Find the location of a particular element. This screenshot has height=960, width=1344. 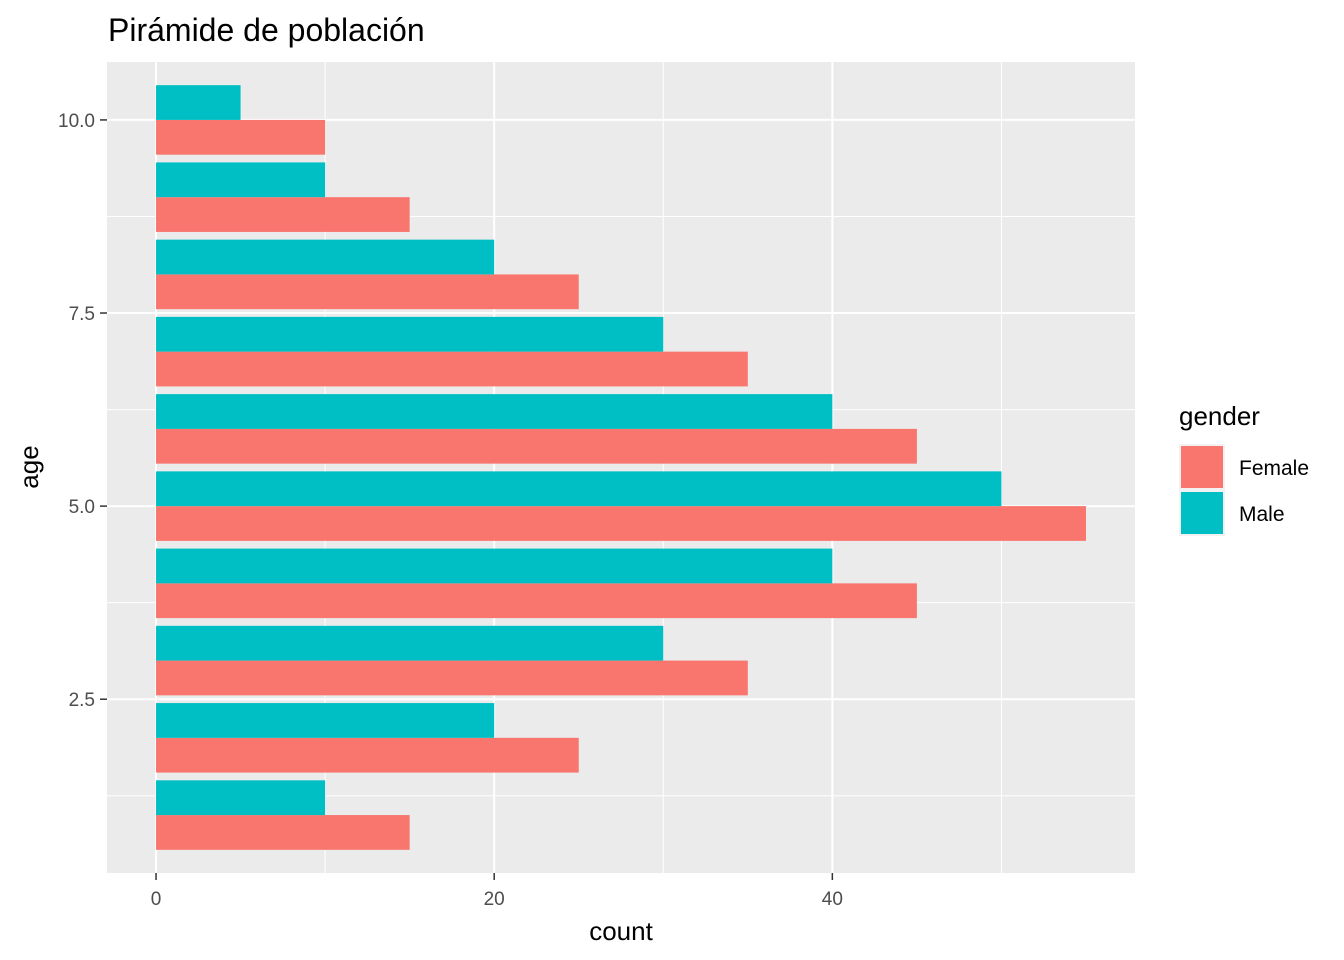

x-tick-label: 0 is located at coordinates (156, 899).